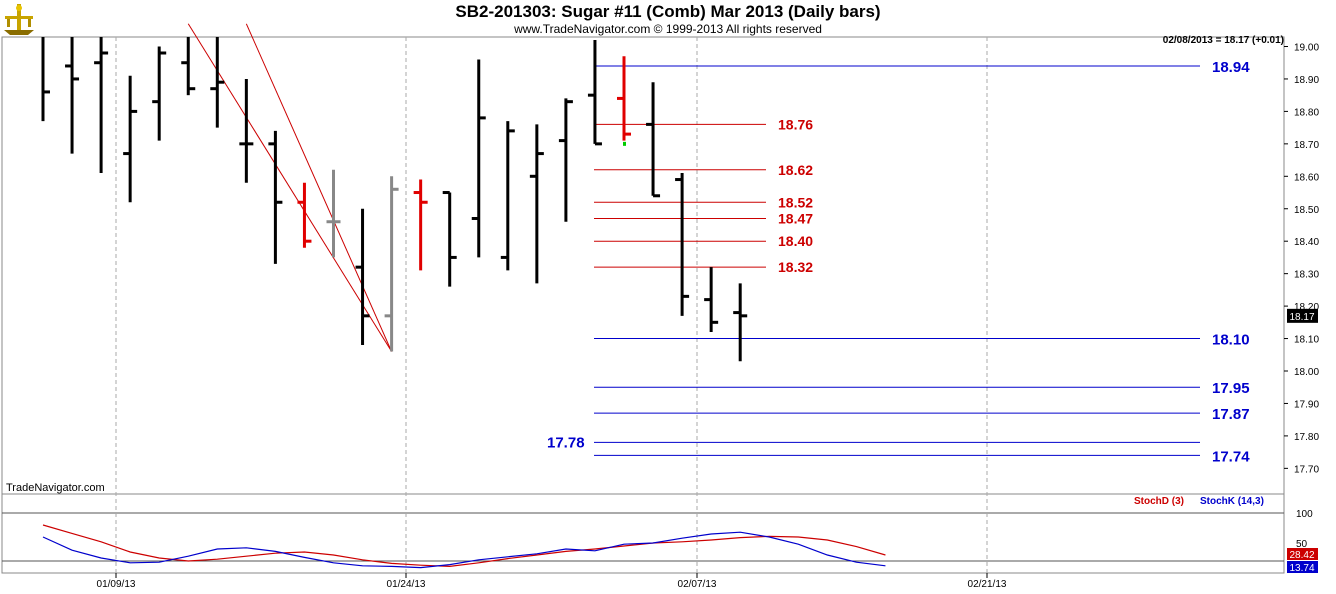 This screenshot has height=594, width=1336. What do you see at coordinates (795, 267) in the screenshot?
I see `level-label-red: 18.32` at bounding box center [795, 267].